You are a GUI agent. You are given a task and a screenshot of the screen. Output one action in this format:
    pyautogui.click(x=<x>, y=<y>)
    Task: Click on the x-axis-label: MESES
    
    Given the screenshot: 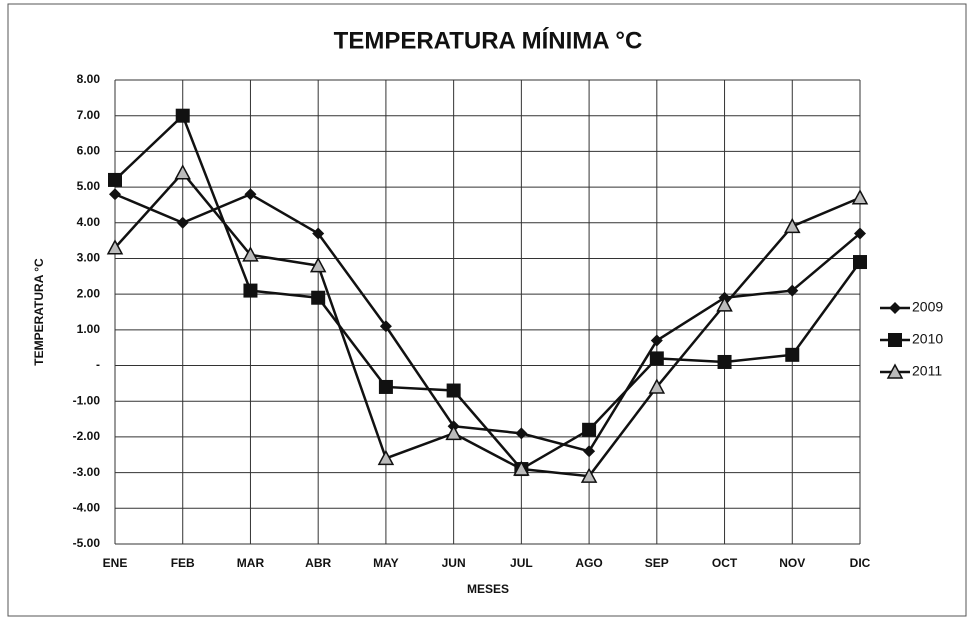 What is the action you would take?
    pyautogui.click(x=488, y=589)
    